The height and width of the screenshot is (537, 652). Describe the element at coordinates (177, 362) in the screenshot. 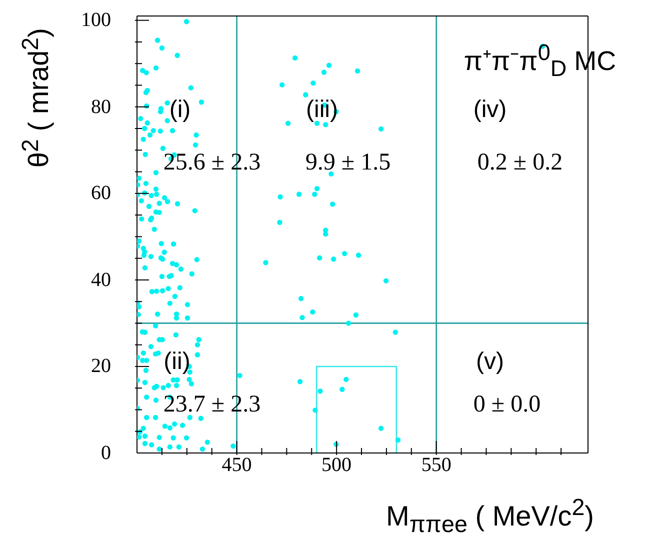

I see `annotation: (ii)` at that location.